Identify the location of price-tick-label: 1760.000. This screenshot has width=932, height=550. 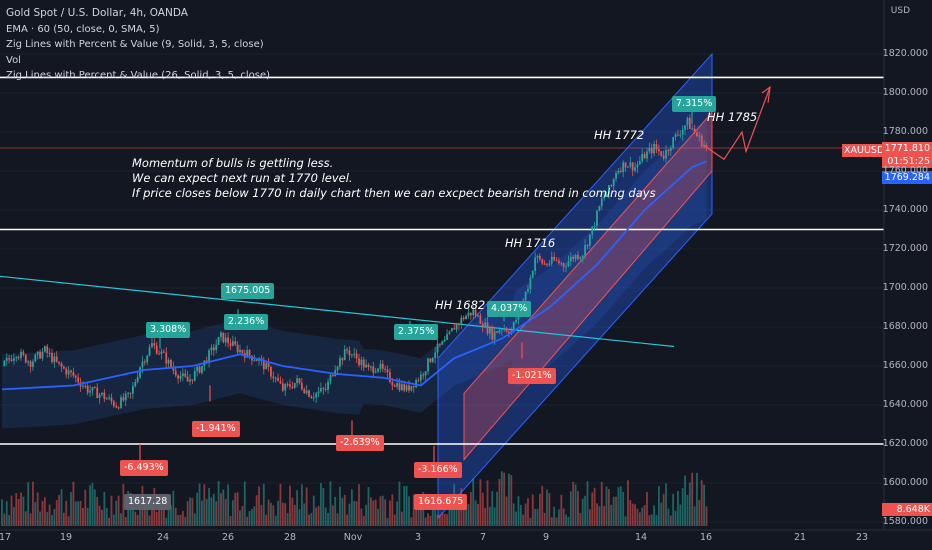
(905, 170).